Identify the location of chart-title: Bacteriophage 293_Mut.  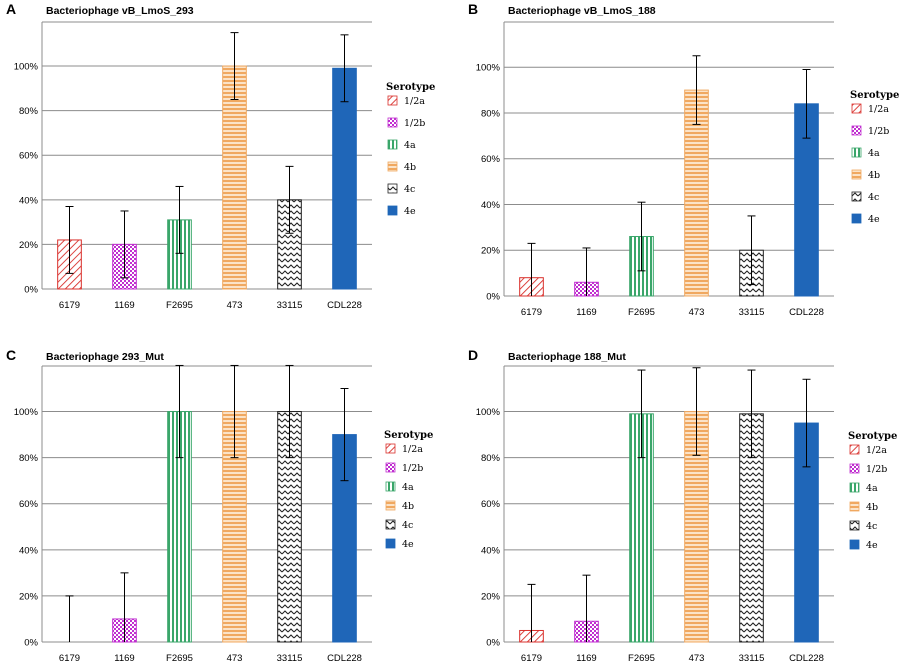
(105, 357).